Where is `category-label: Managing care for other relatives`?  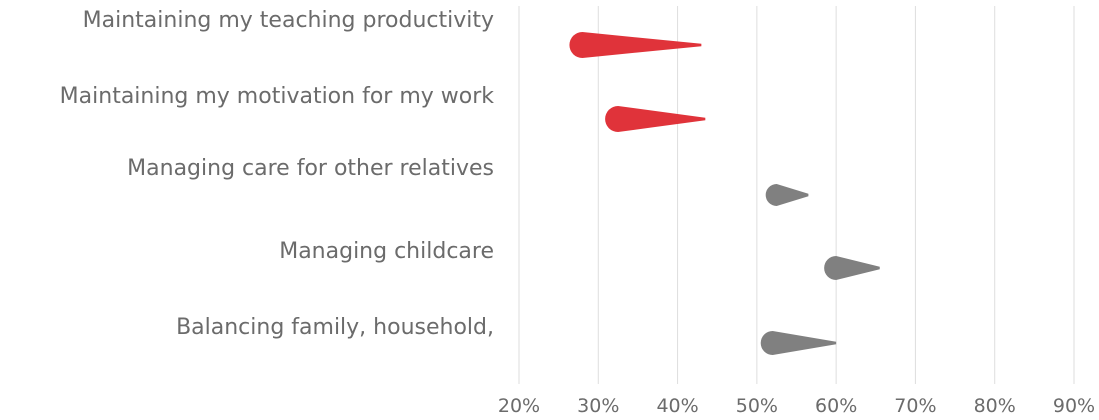
category-label: Managing care for other relatives is located at coordinates (310, 168).